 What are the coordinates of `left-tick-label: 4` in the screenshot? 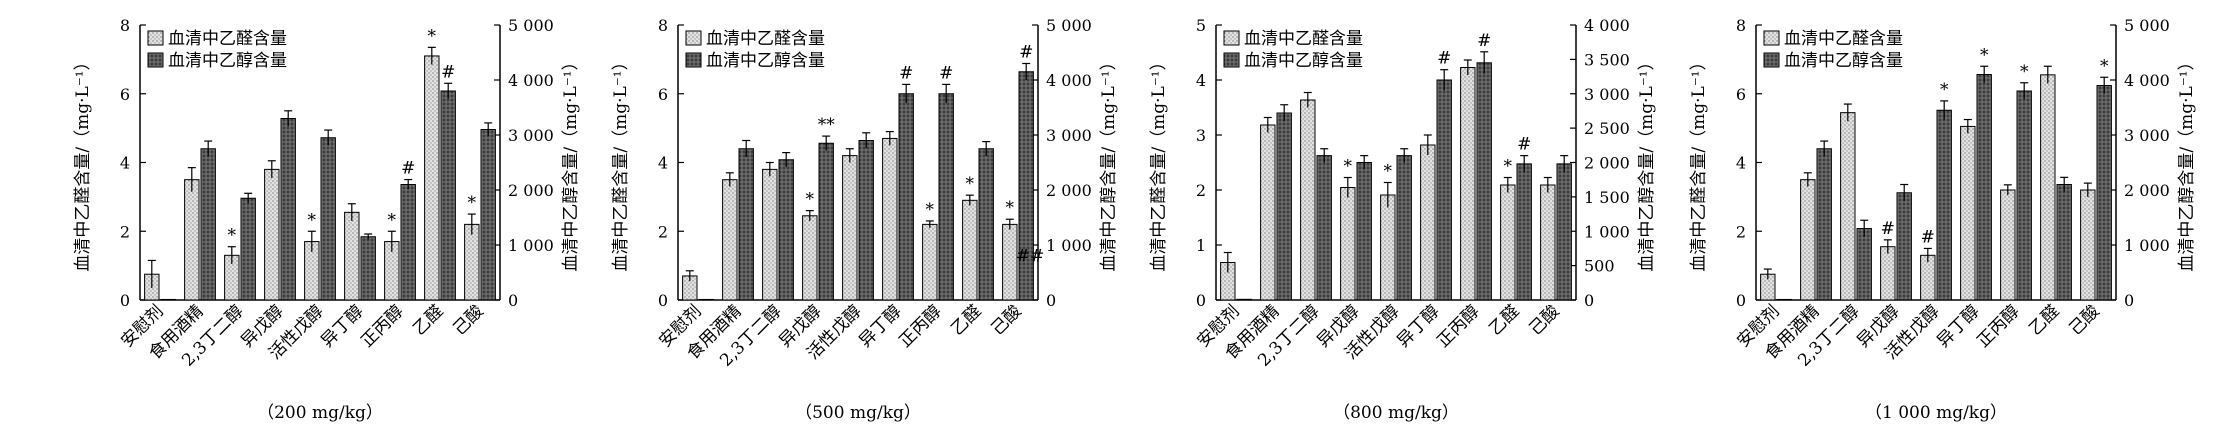 It's located at (1201, 80).